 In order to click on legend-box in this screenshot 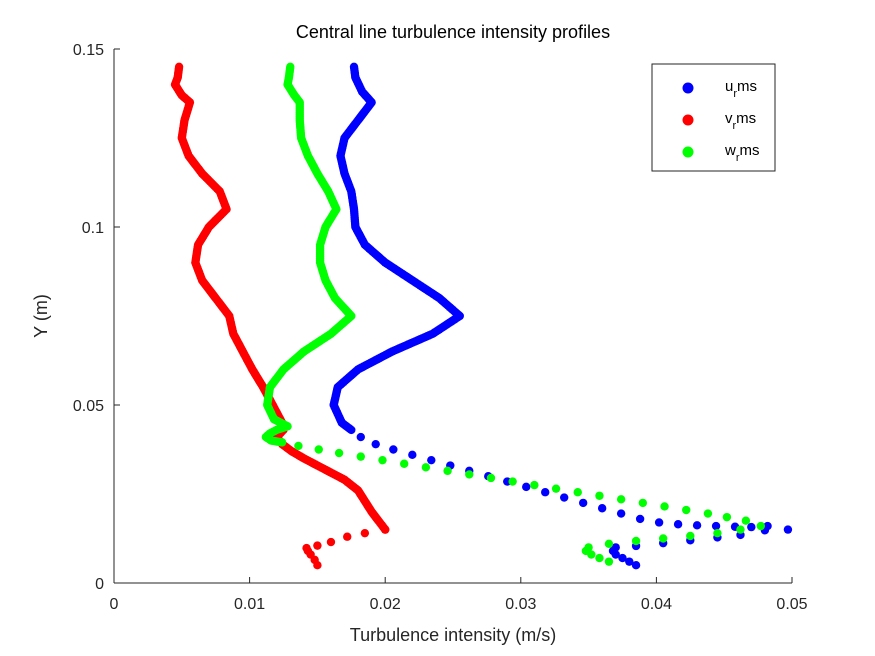, I will do `click(713, 117)`.